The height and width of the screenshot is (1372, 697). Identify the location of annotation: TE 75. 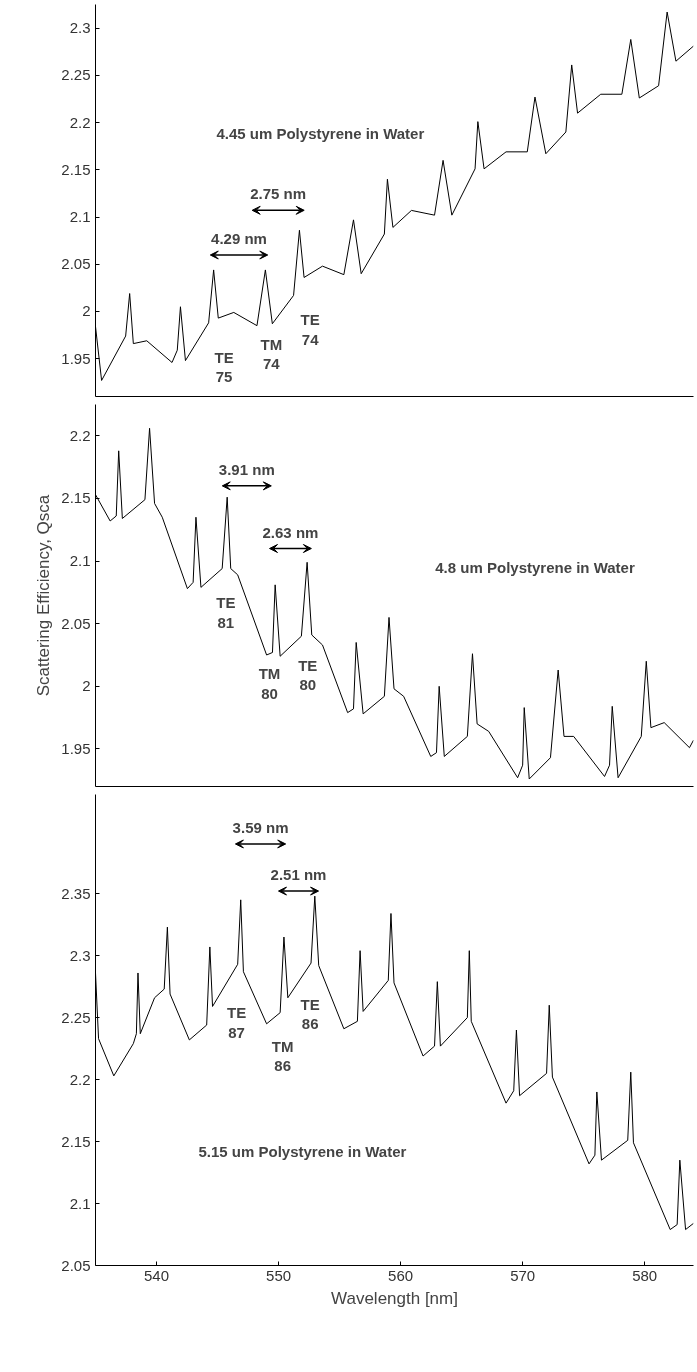
(224, 367).